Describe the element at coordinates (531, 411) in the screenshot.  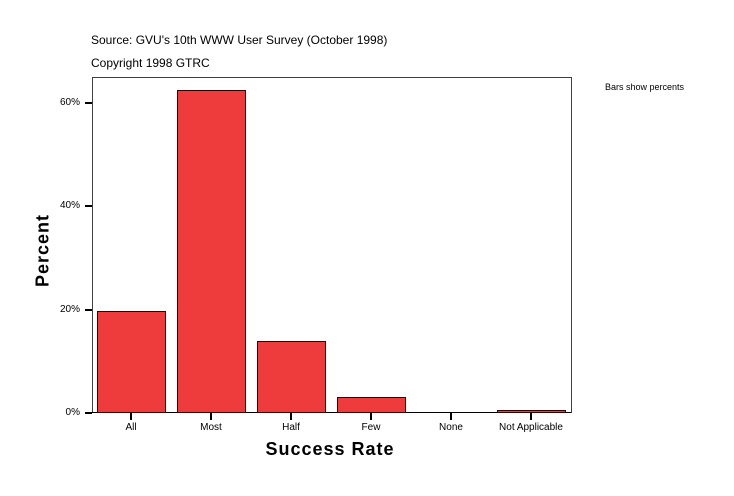
I see `bar-not-applicable` at that location.